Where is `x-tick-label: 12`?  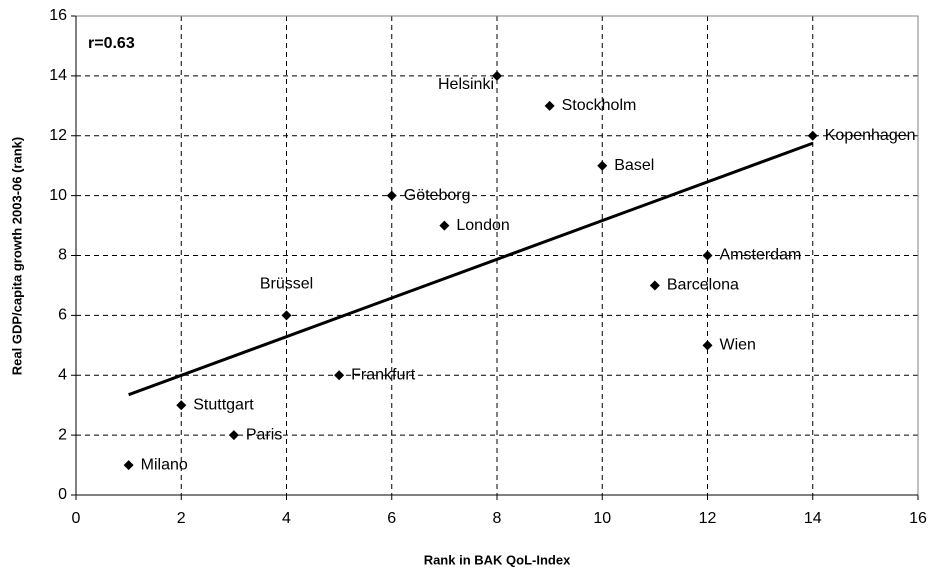 x-tick-label: 12 is located at coordinates (708, 518).